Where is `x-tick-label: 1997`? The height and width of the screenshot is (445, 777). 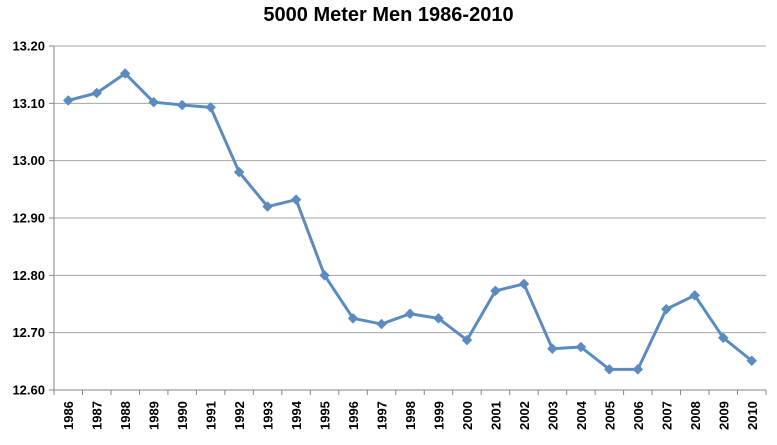
x-tick-label: 1997 is located at coordinates (382, 415).